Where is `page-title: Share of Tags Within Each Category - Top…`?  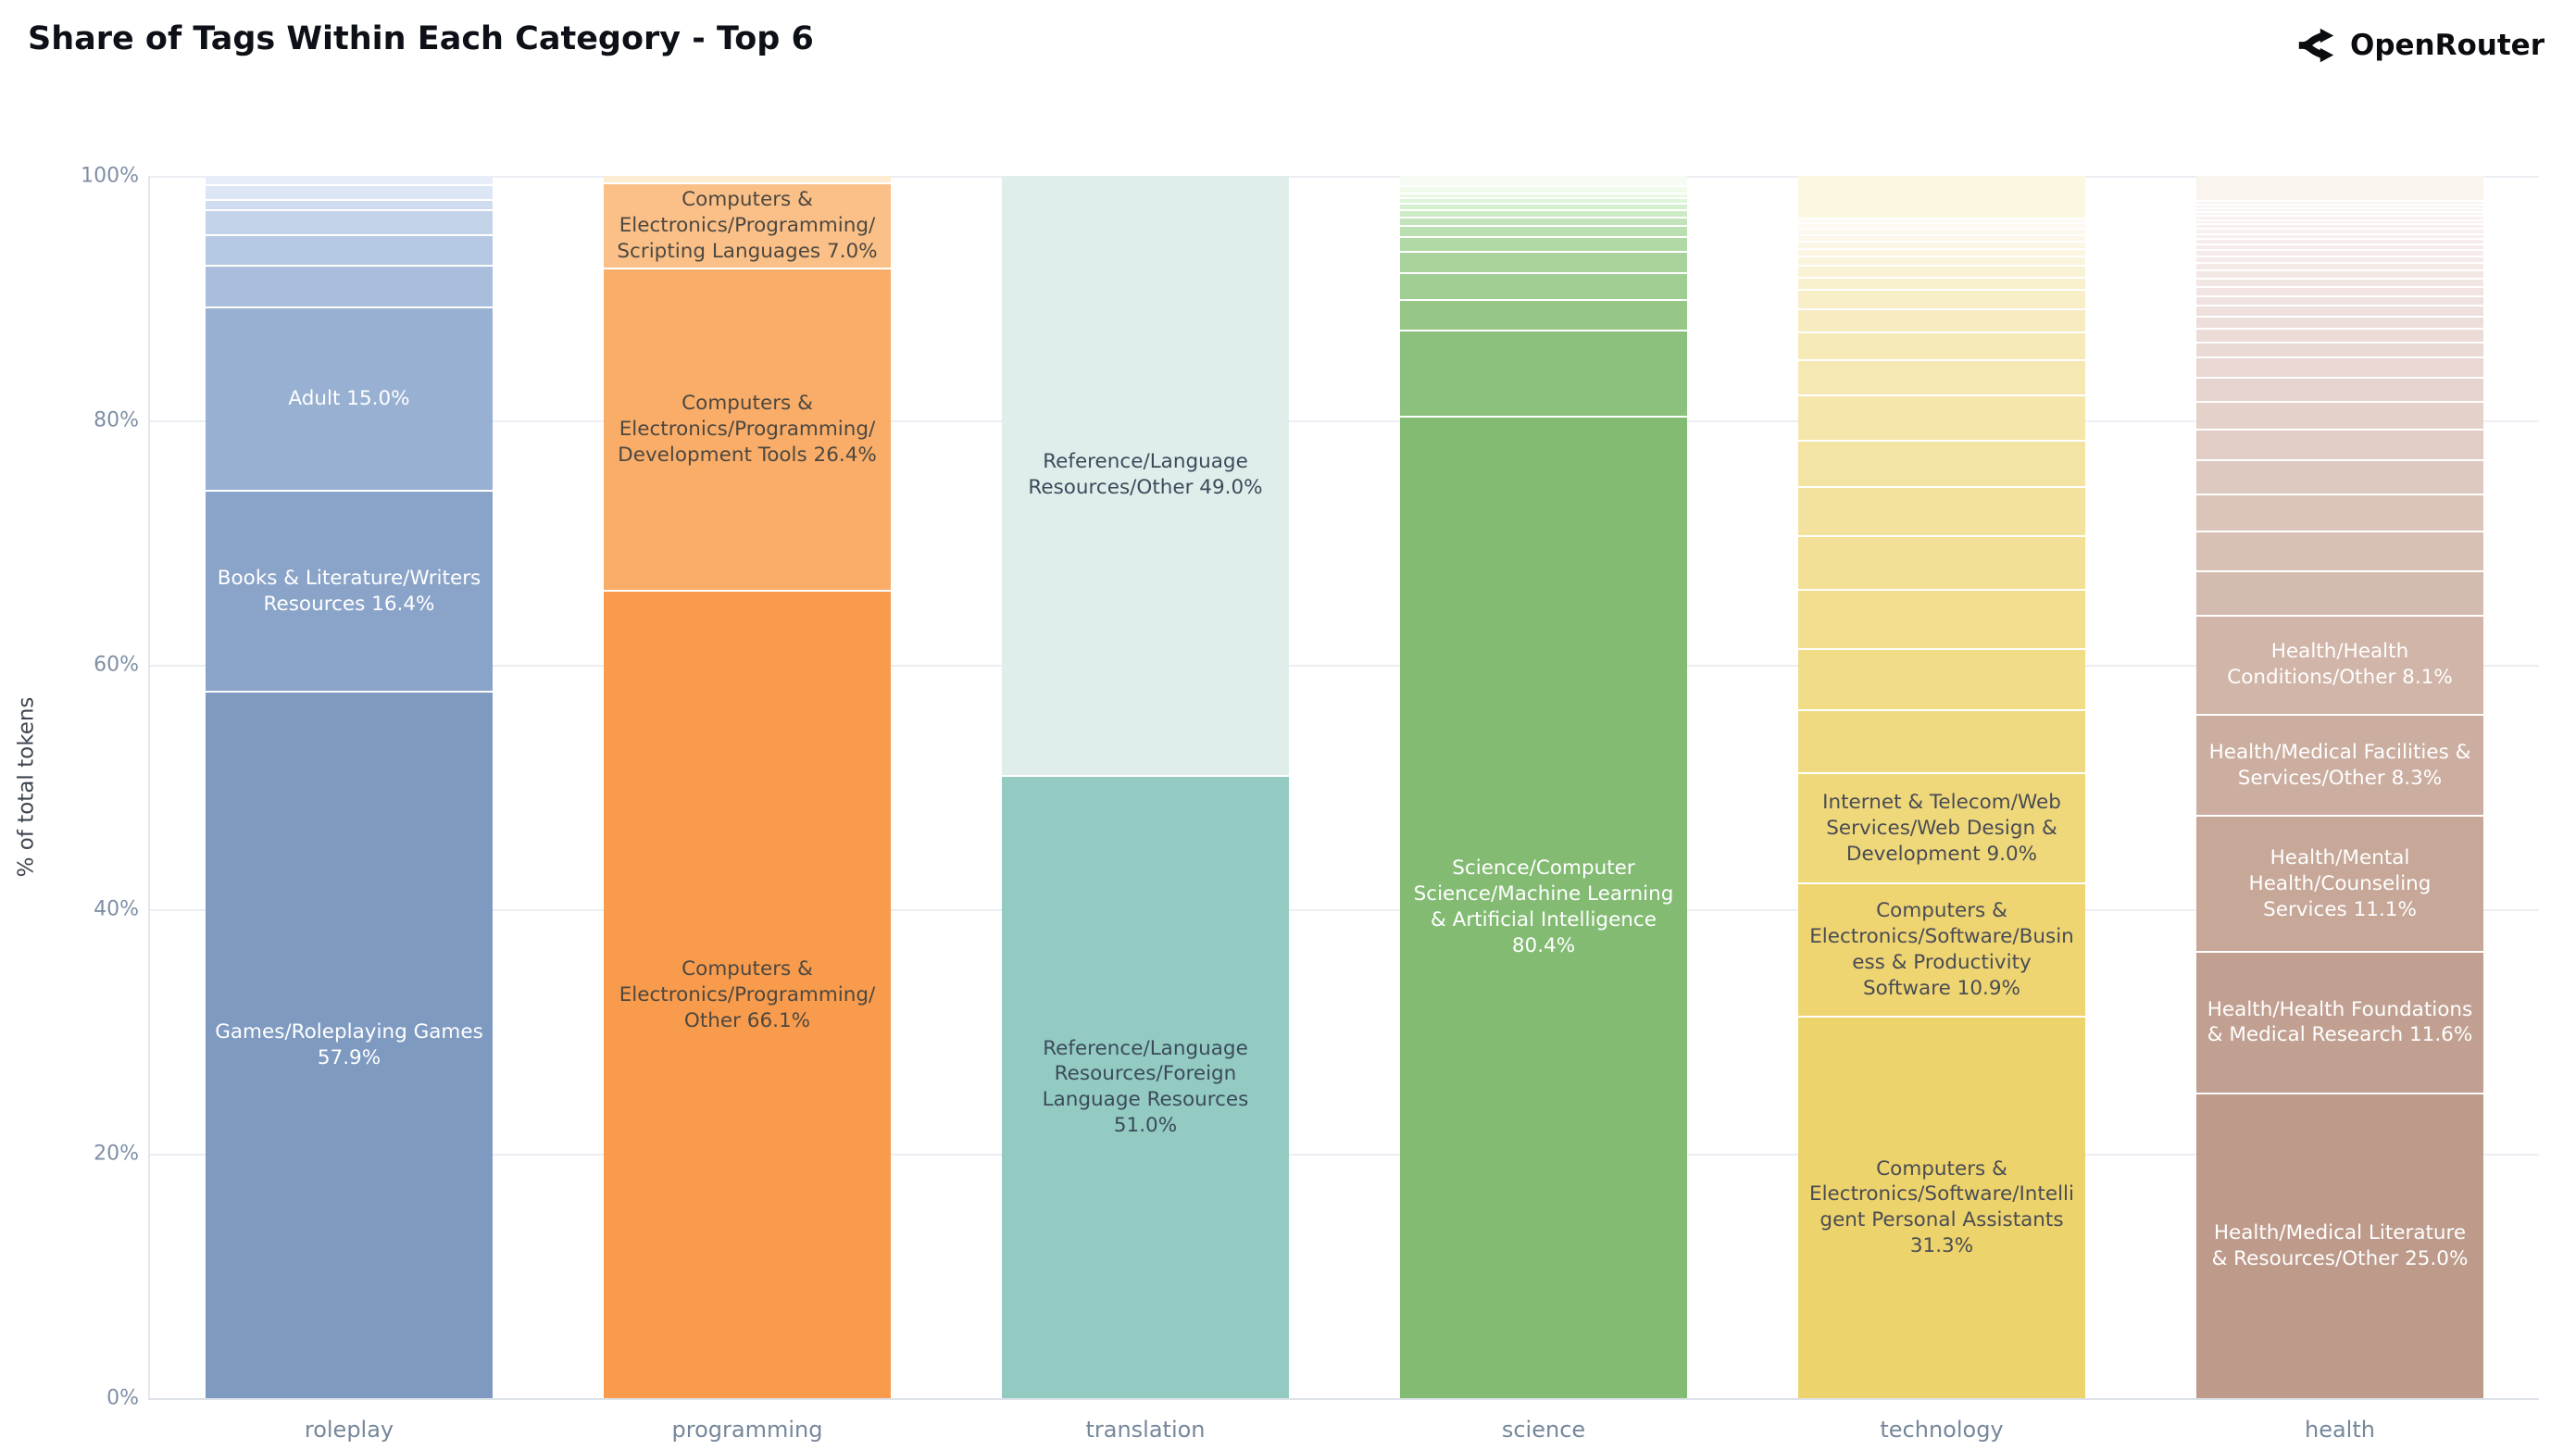
page-title: Share of Tags Within Each Category - Top… is located at coordinates (421, 39).